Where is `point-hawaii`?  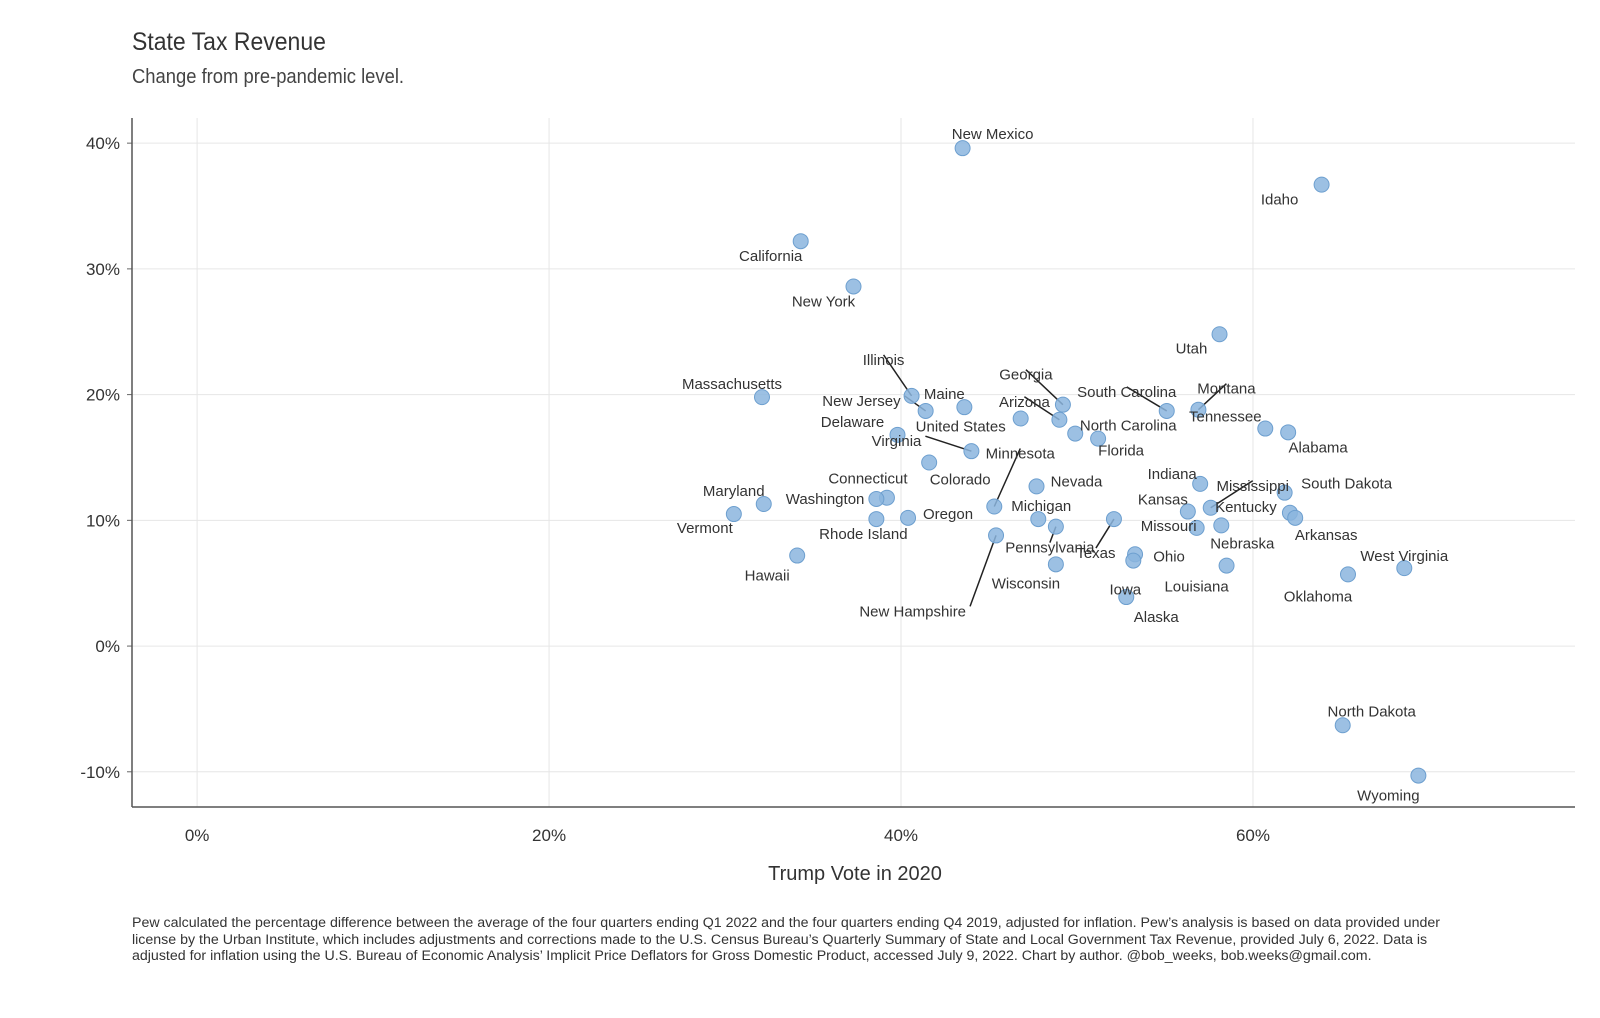
point-hawaii is located at coordinates (797, 555).